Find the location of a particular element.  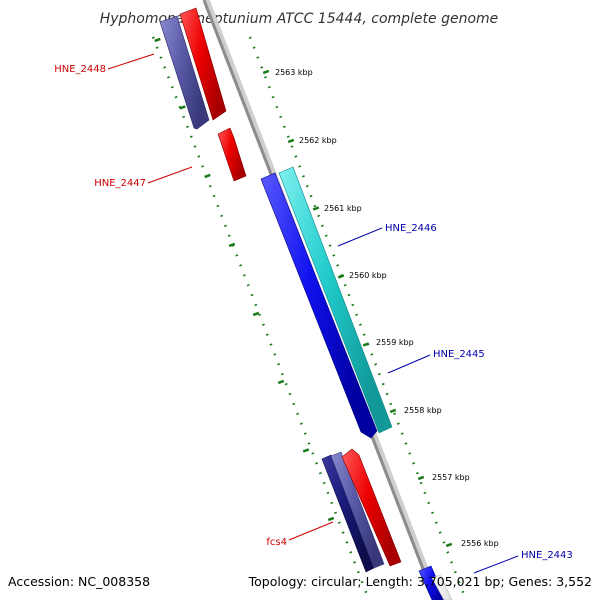

tick-label: 2559 kbp is located at coordinates (395, 342).